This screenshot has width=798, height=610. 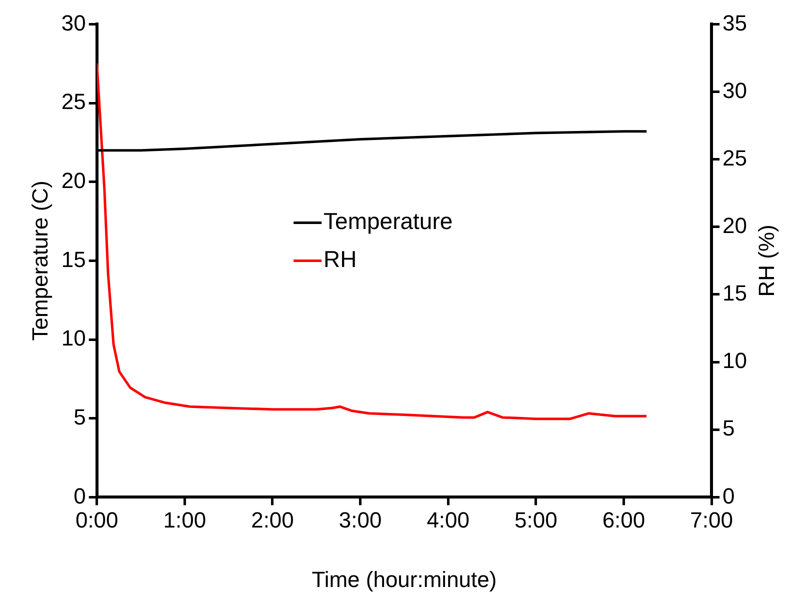 I want to click on y2-axis-title: RH (%), so click(x=767, y=260).